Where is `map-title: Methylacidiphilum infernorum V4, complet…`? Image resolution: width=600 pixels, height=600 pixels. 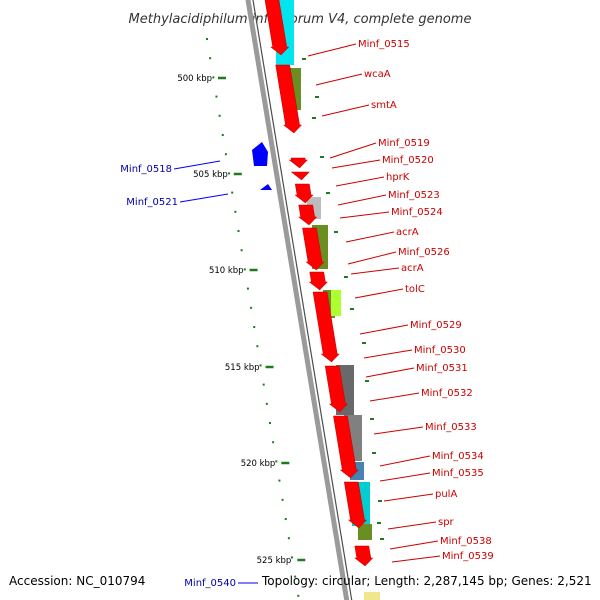 map-title: Methylacidiphilum infernorum V4, complet… is located at coordinates (300, 19).